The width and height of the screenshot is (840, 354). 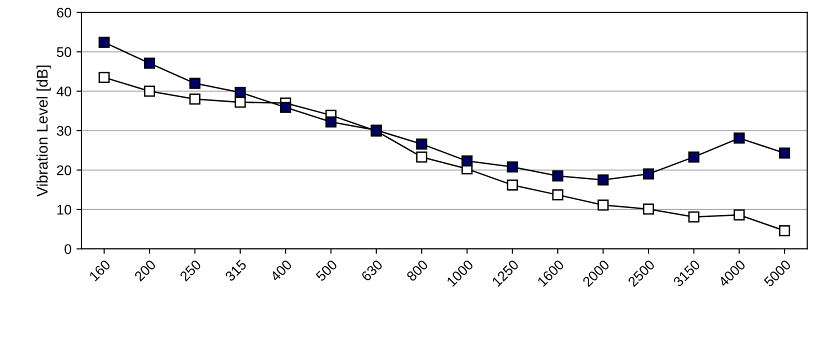 What do you see at coordinates (64, 52) in the screenshot?
I see `y-tick-label: 50` at bounding box center [64, 52].